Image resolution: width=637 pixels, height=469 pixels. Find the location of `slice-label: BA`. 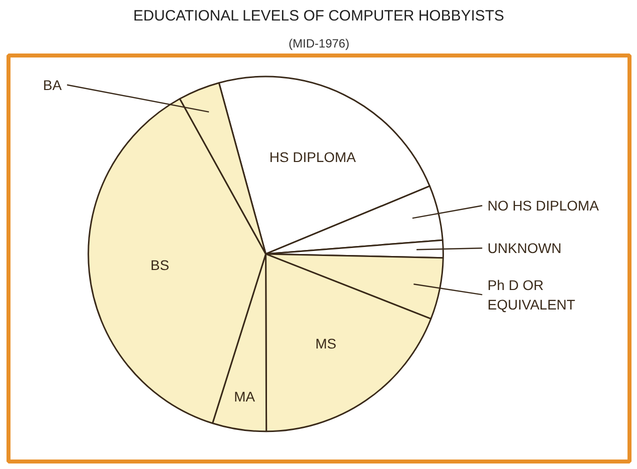

slice-label: BA is located at coordinates (52, 84).